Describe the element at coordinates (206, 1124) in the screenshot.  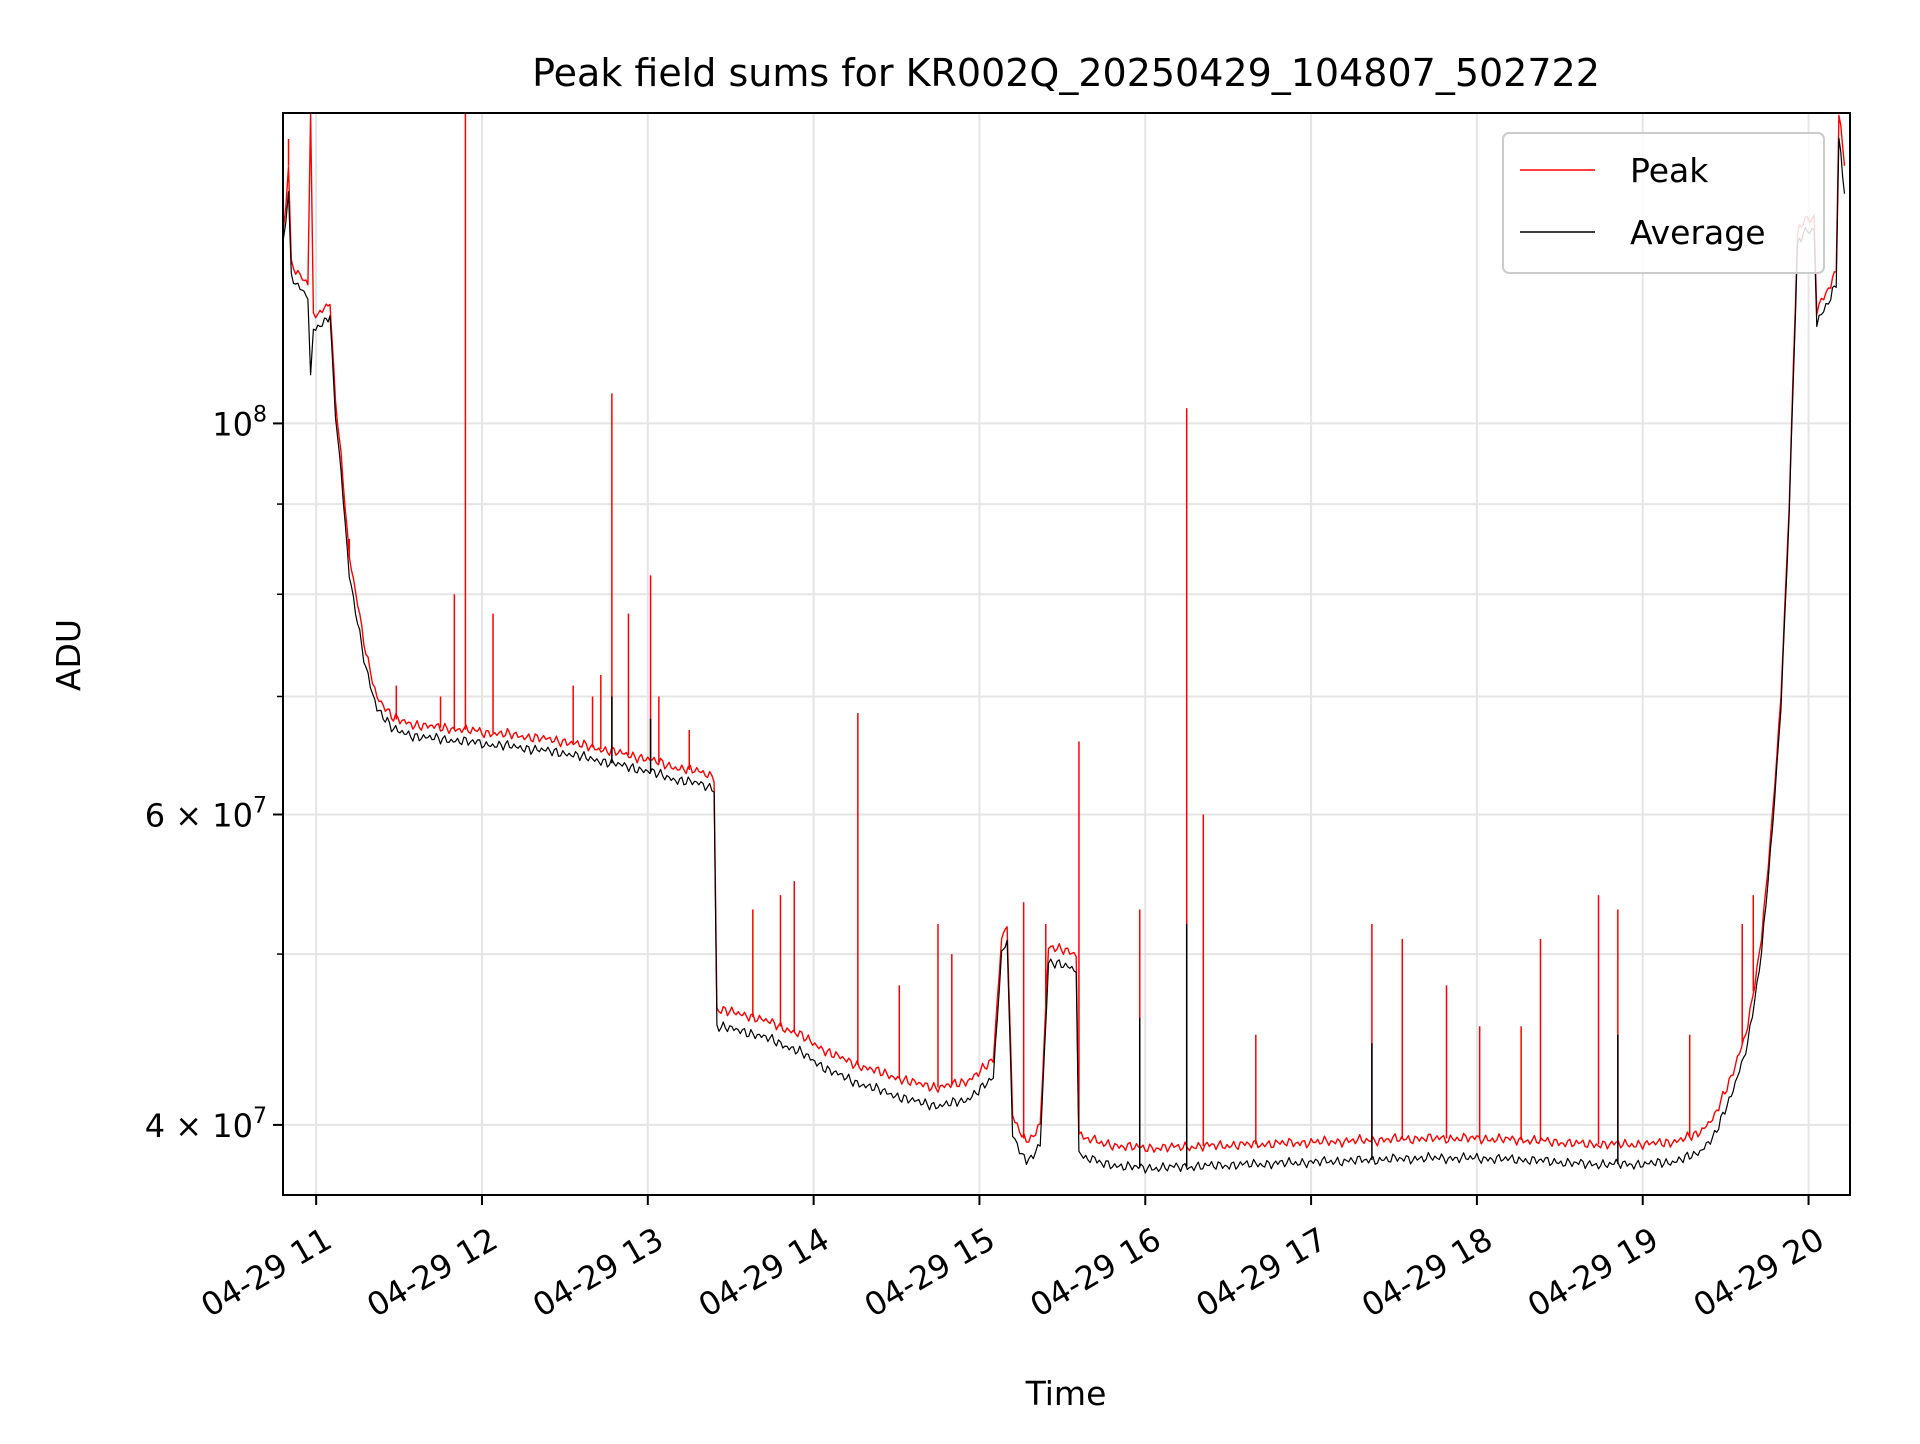
I see `y-tick-label: 4 × 107` at that location.